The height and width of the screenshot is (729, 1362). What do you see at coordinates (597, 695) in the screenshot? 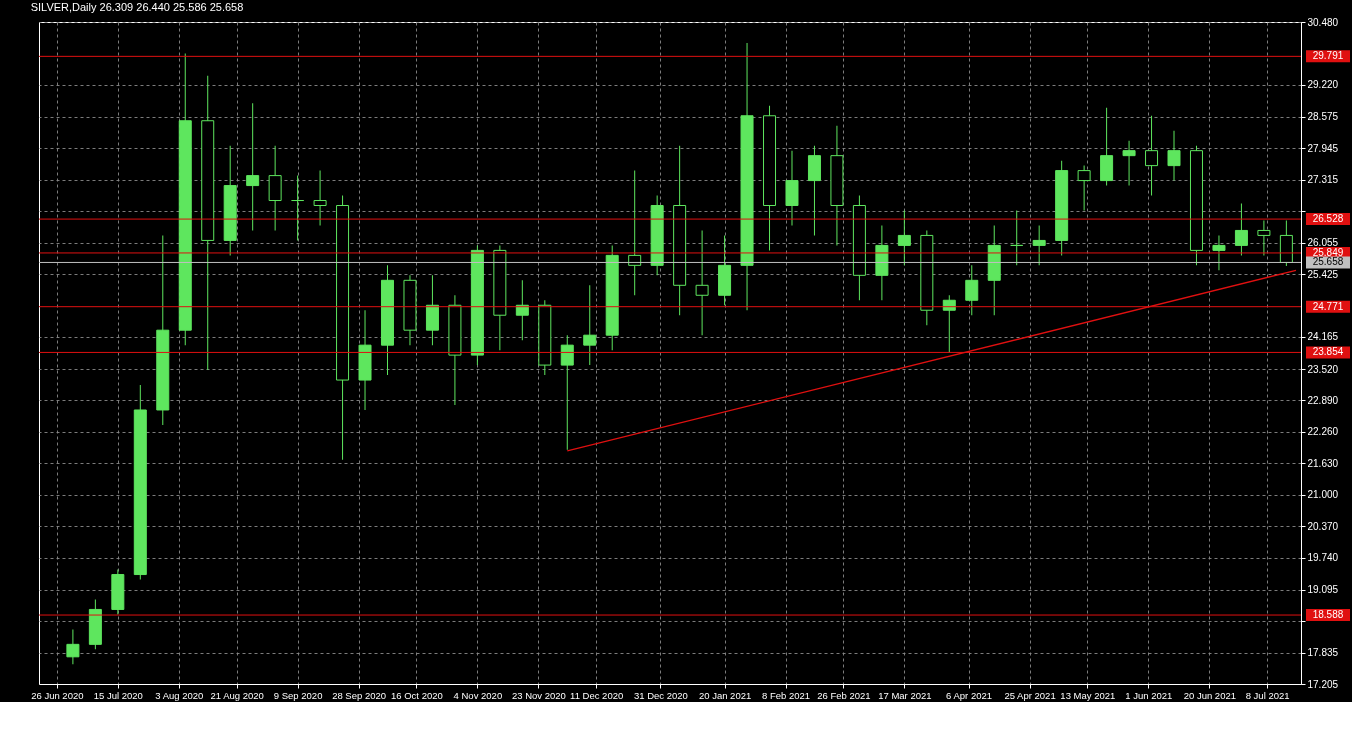
I see `x-tick-label: 11 Dec 2020` at bounding box center [597, 695].